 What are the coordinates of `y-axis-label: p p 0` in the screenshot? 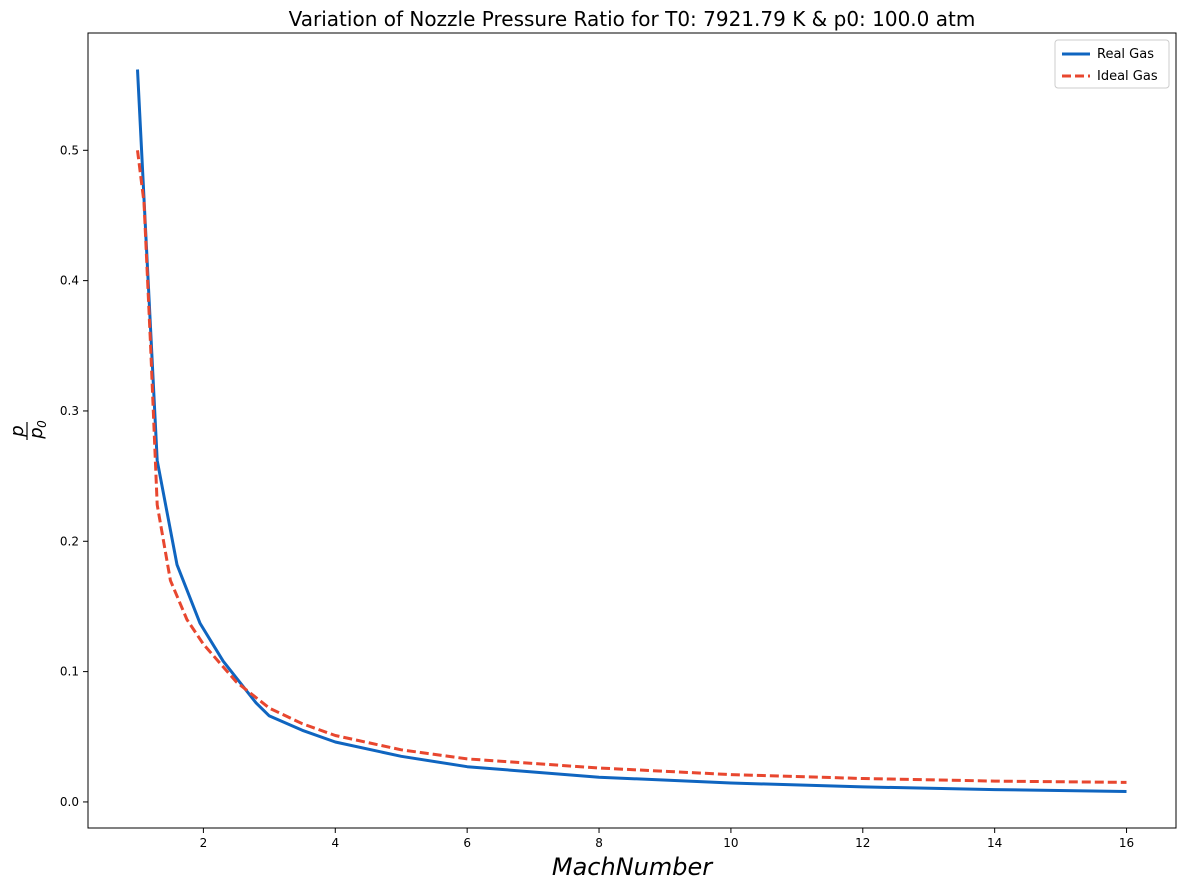 It's located at (28, 430).